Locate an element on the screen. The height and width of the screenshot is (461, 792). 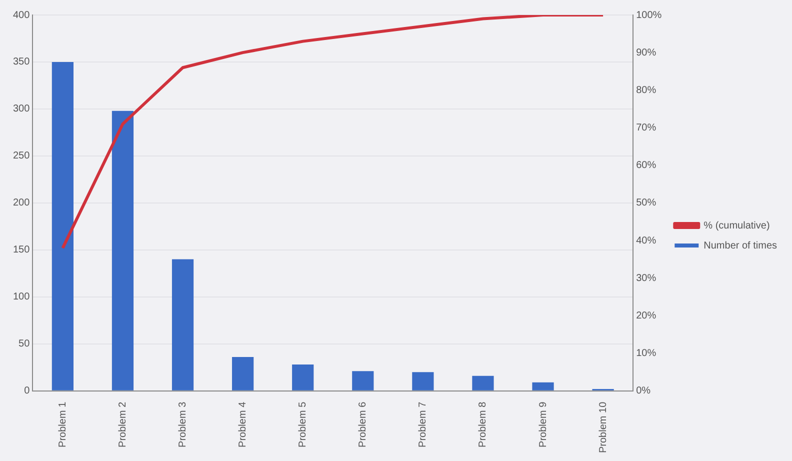
x-tick-label: Problem 6 is located at coordinates (363, 424).